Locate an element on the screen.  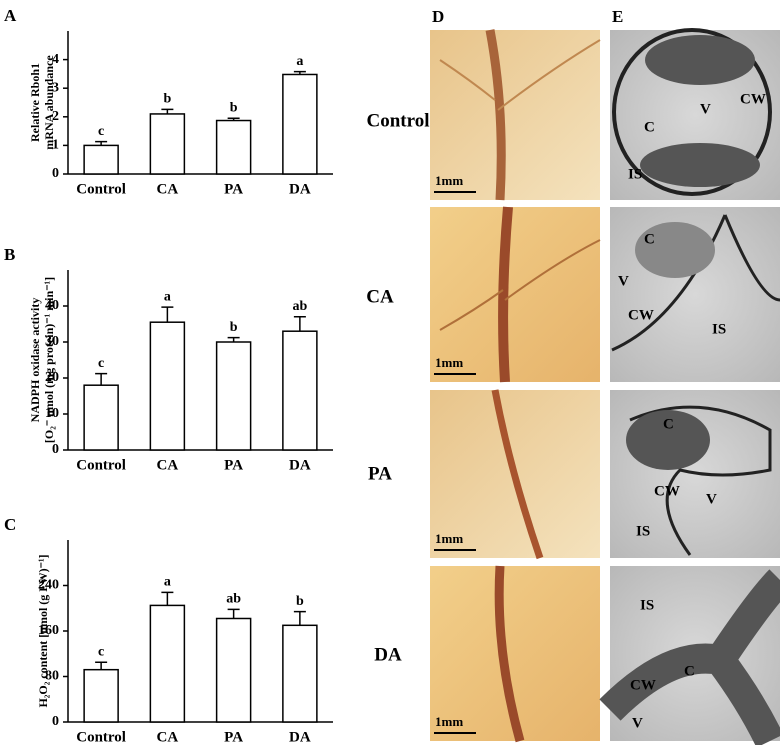
y-axis-label: NADPH oxidase activity is located at coordinates (35, 360).